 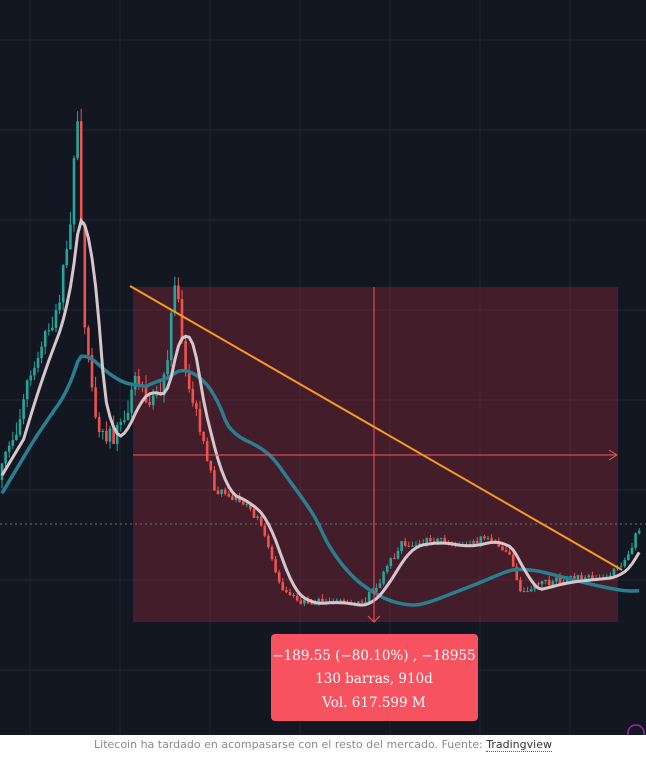 What do you see at coordinates (373, 703) in the screenshot?
I see `tooltip-volume: Vol. 617.599 M` at bounding box center [373, 703].